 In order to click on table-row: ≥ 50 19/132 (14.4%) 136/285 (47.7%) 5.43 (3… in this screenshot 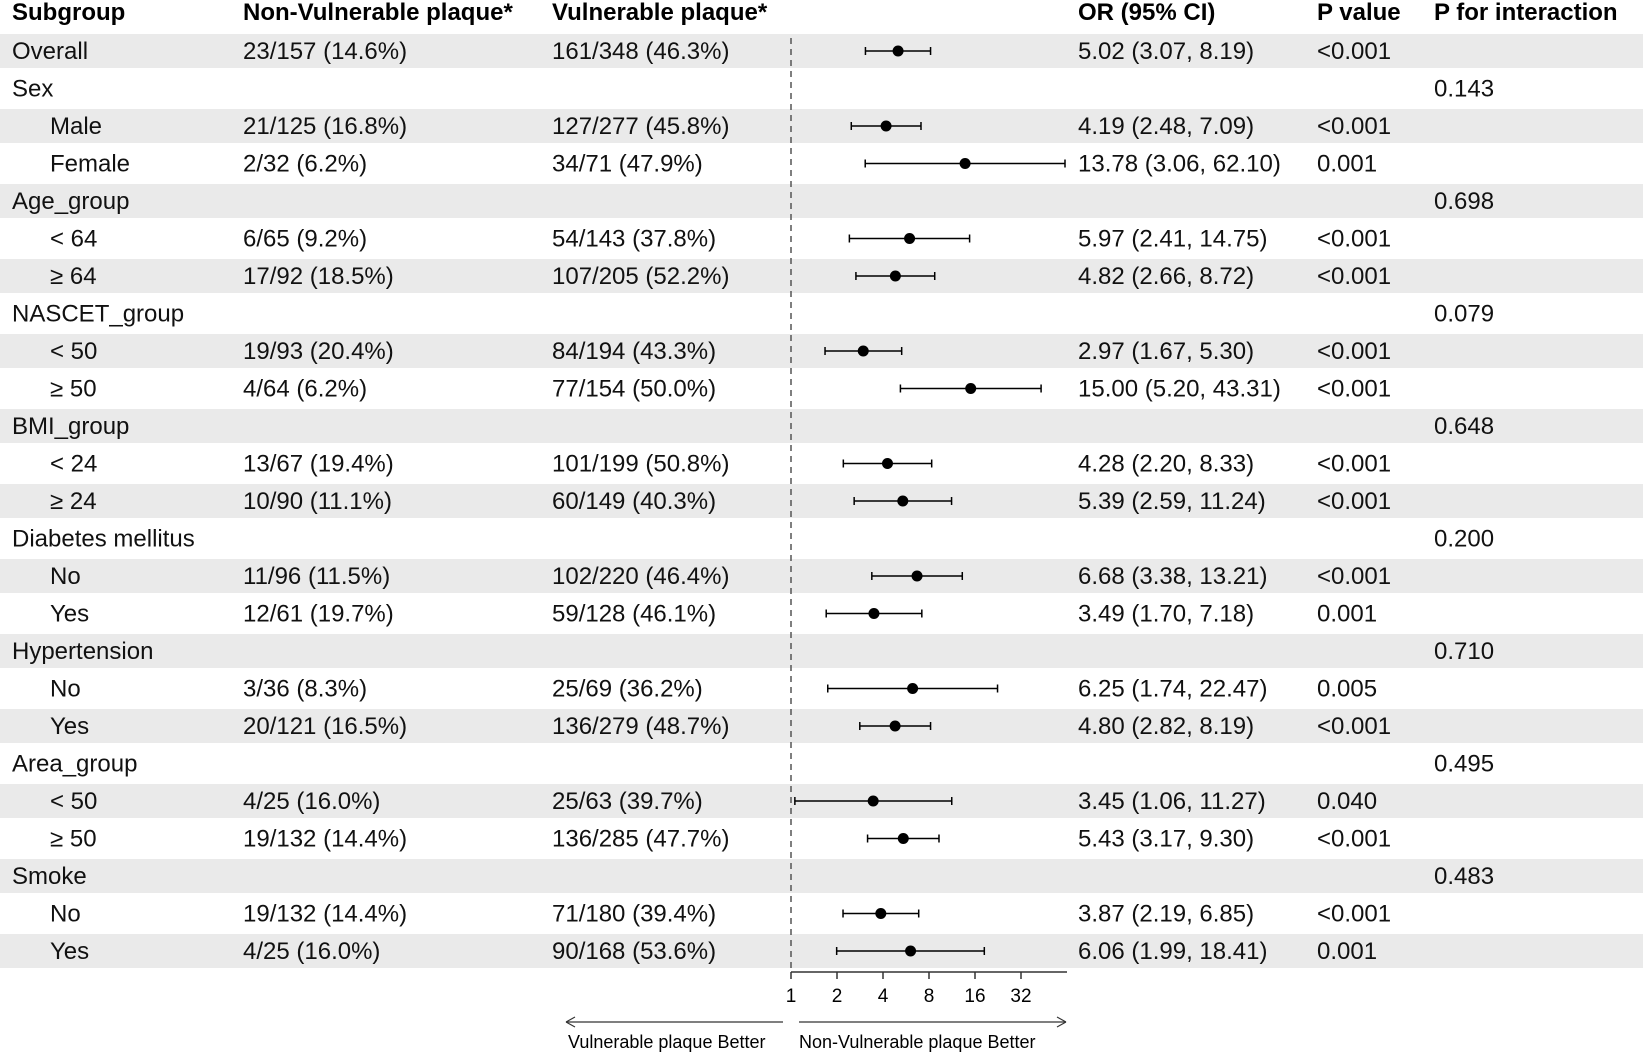, I will do `click(720, 839)`.